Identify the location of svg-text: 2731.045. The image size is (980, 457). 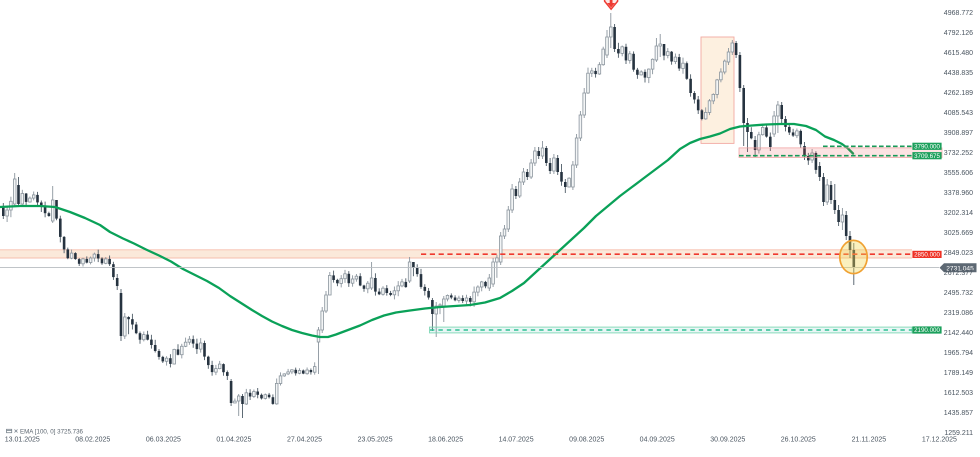
(960, 268).